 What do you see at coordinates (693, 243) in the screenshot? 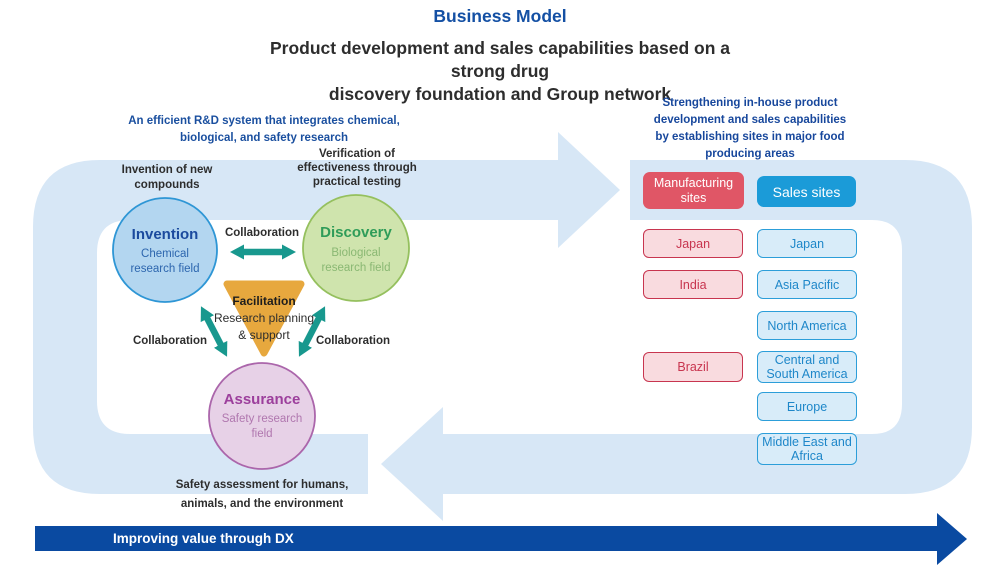
I see `manufacturing-site-japan: Japan` at bounding box center [693, 243].